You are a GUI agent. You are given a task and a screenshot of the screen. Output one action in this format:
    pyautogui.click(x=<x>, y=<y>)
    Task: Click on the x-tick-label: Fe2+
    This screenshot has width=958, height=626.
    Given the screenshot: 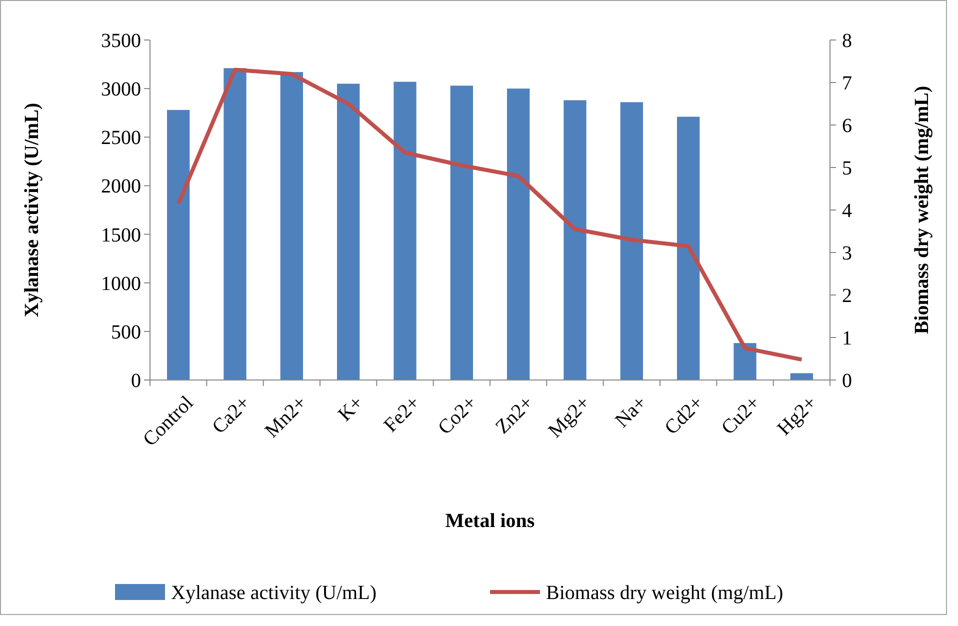 What is the action you would take?
    pyautogui.click(x=402, y=414)
    